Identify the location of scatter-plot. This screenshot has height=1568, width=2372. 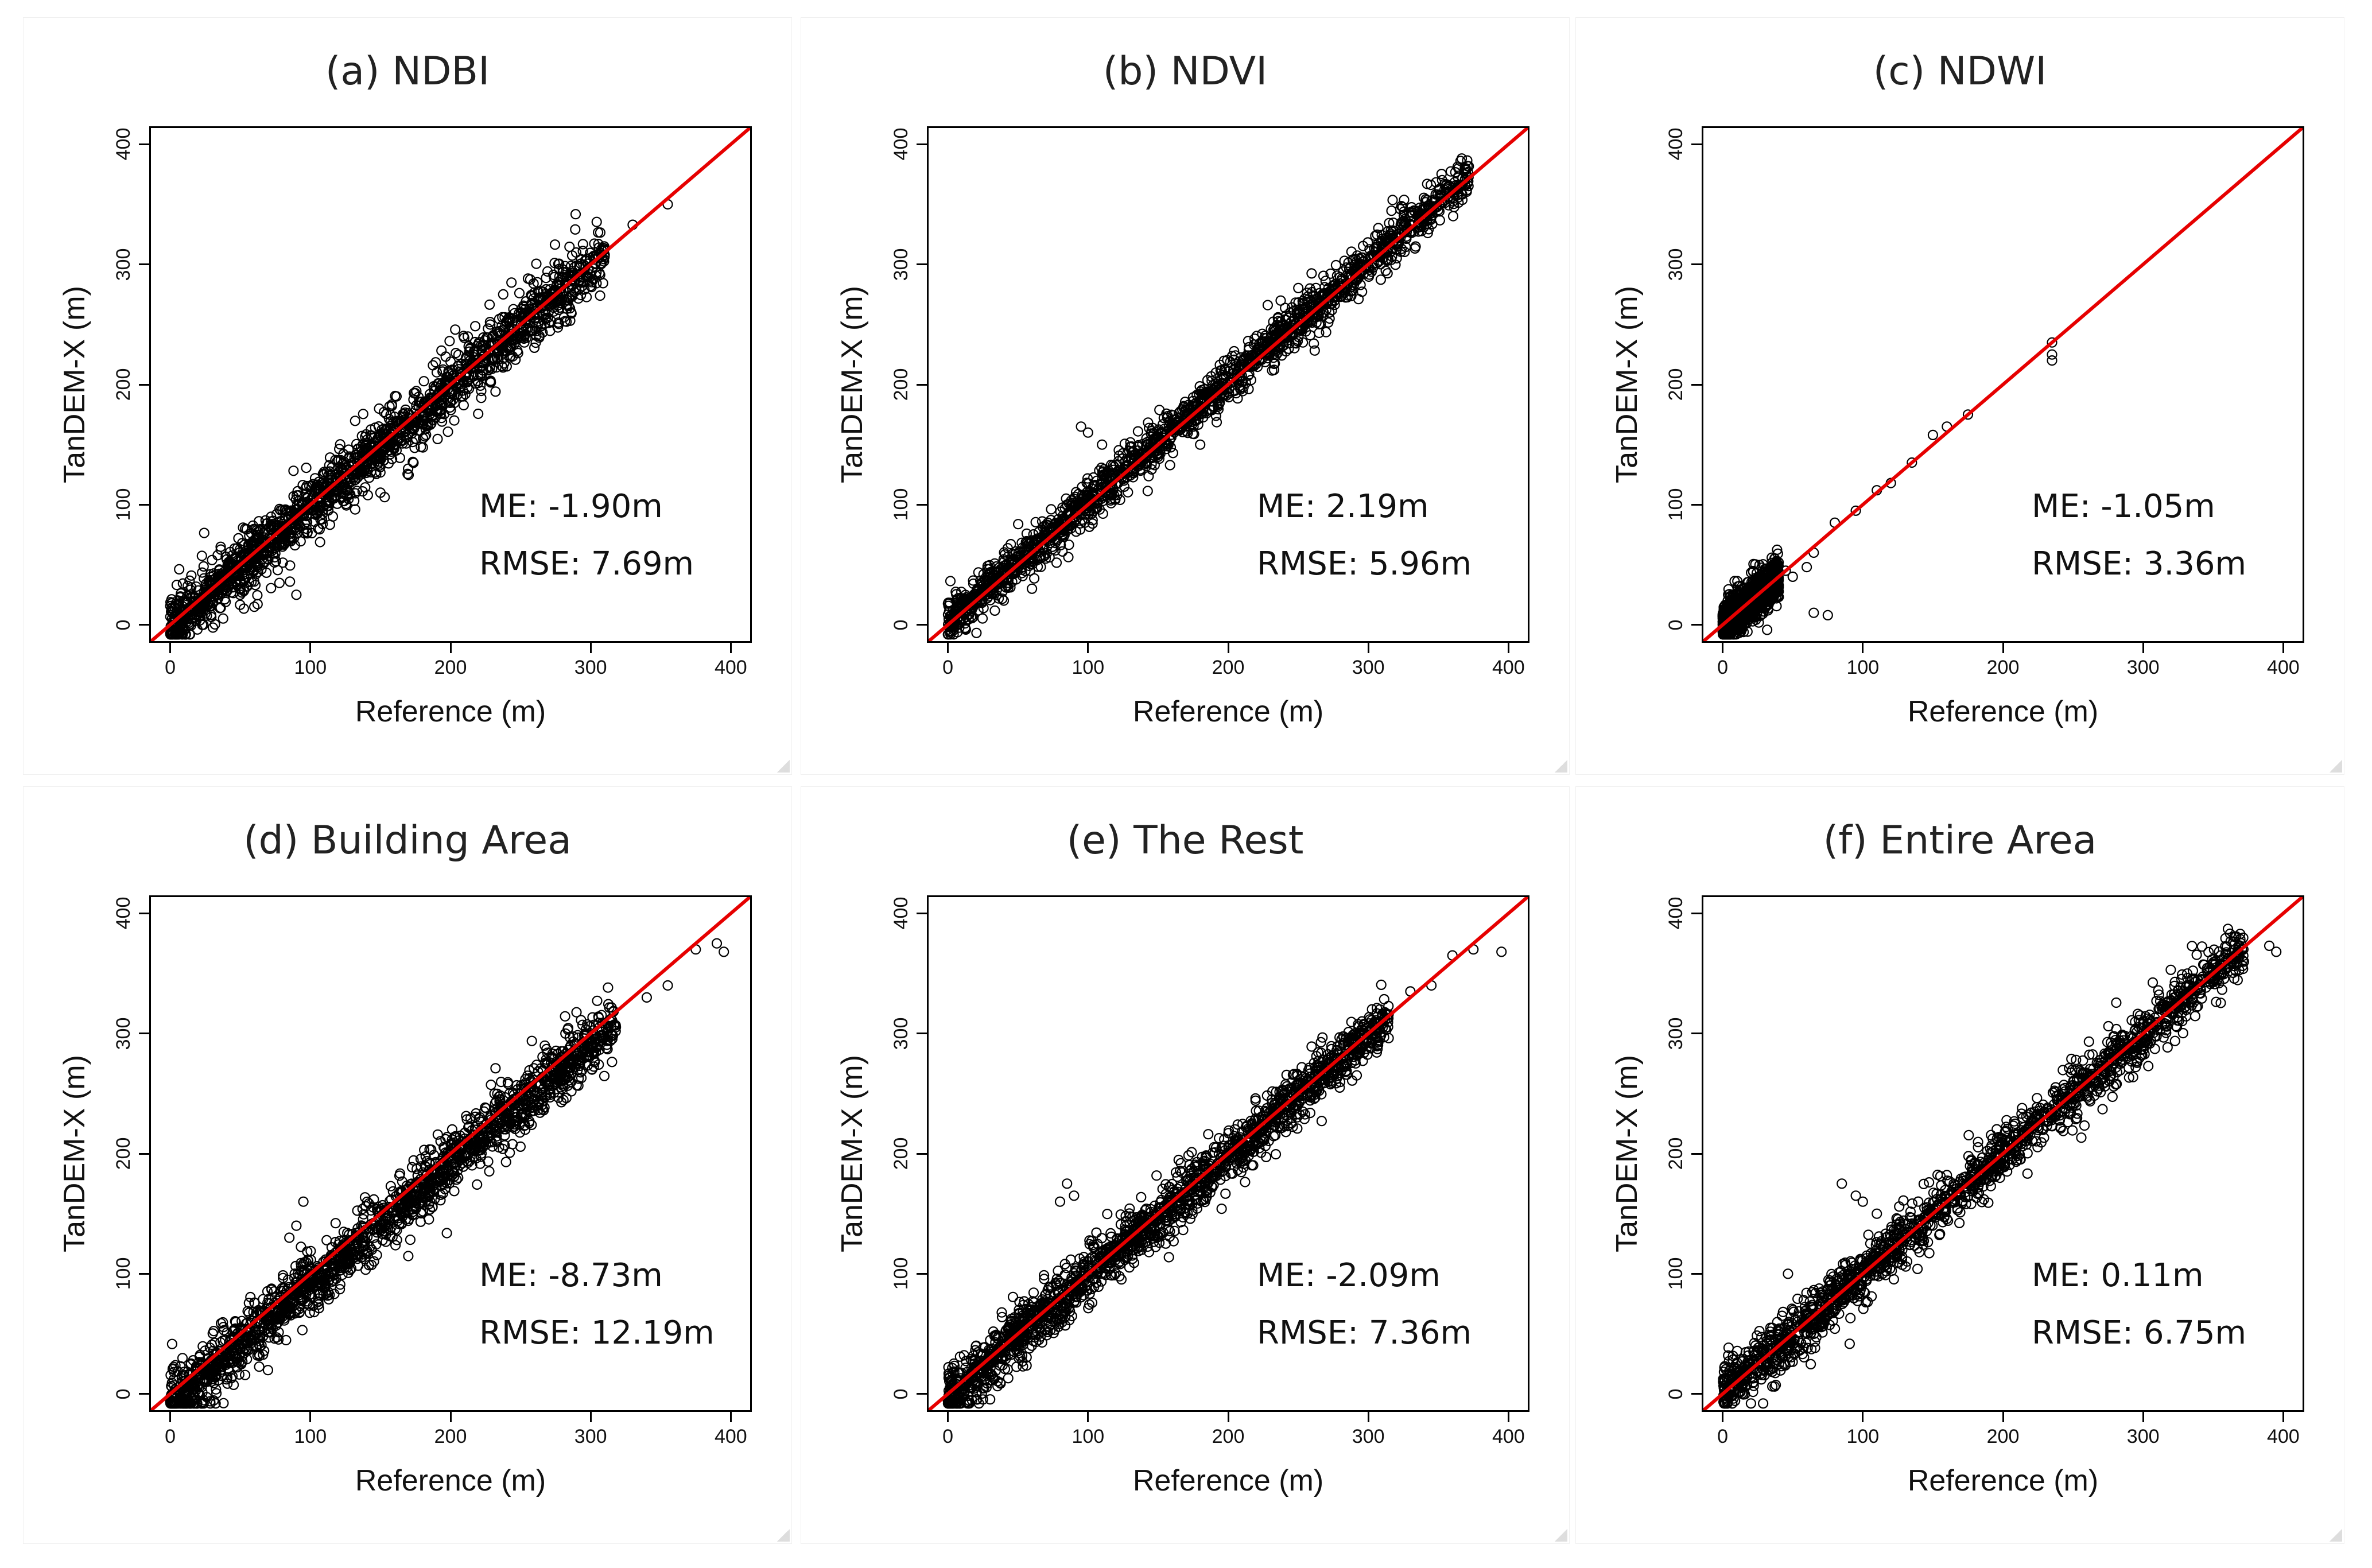
(2003, 384).